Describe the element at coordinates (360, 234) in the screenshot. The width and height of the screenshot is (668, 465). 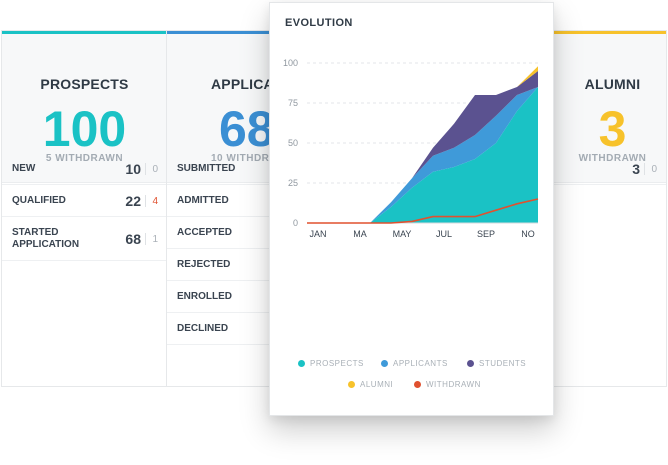
I see `x-tick-label: MA` at that location.